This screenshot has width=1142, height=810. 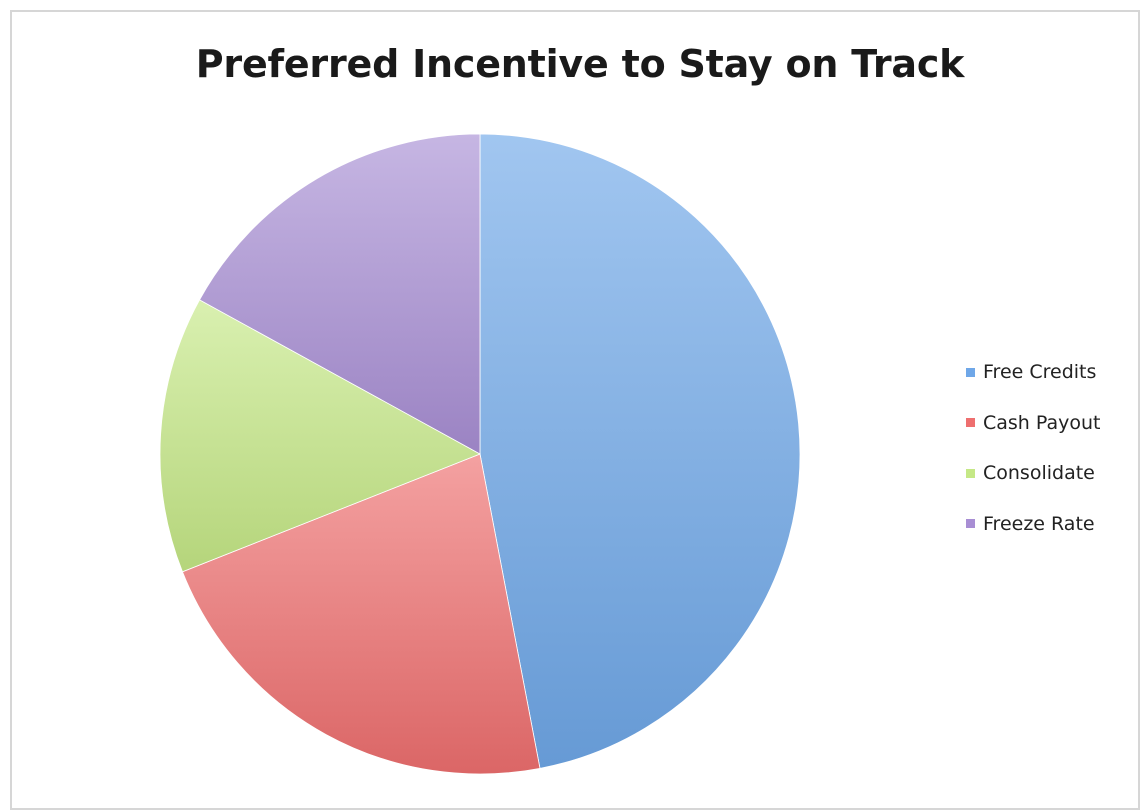 What do you see at coordinates (1039, 523) in the screenshot?
I see `legend-label: Freeze Rate` at bounding box center [1039, 523].